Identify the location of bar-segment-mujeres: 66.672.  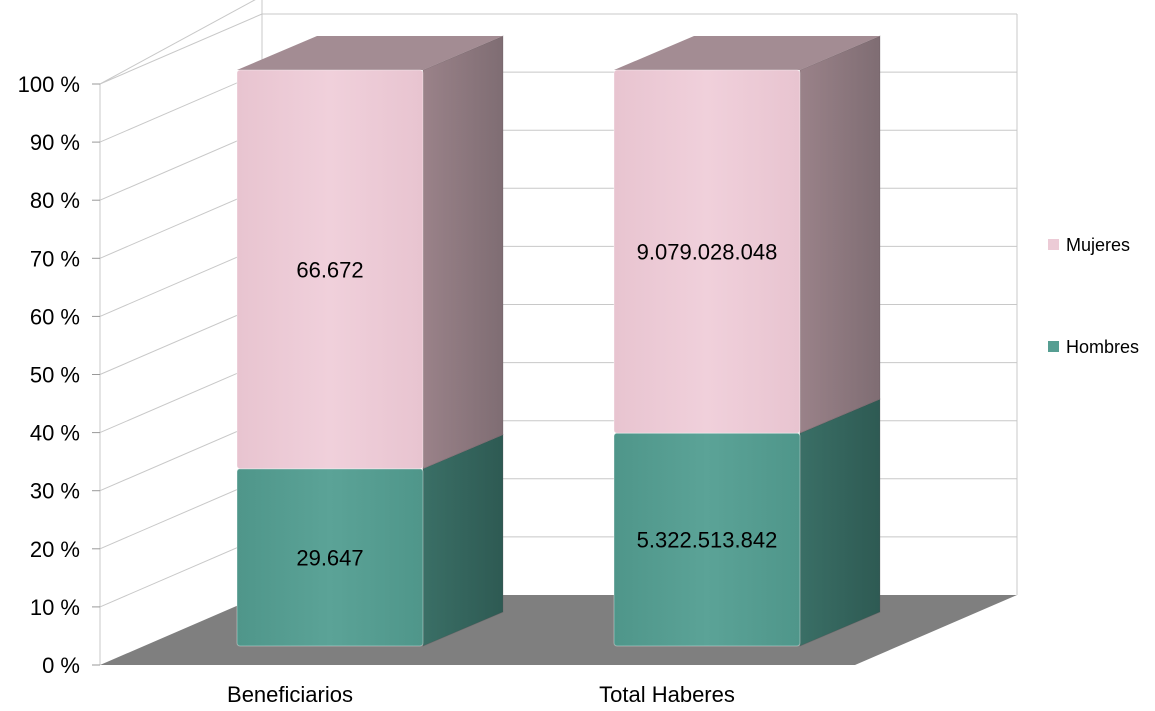
(370, 252).